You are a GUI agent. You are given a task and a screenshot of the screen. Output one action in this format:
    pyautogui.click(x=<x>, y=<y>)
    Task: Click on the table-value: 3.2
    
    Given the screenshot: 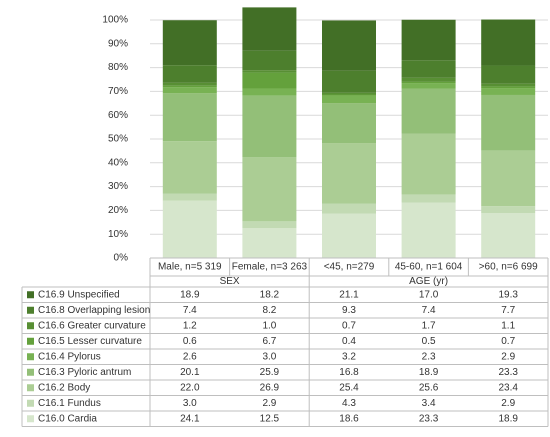 What is the action you would take?
    pyautogui.click(x=349, y=356)
    